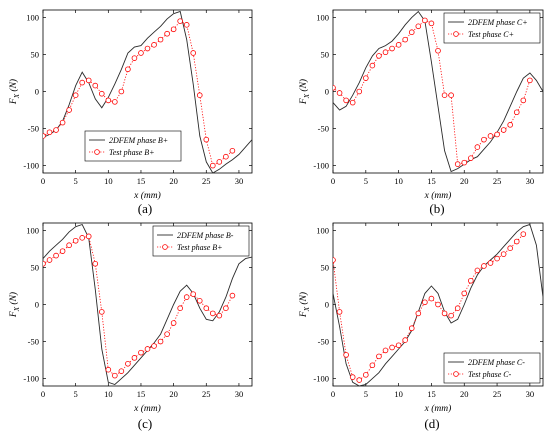 The image size is (550, 438). Describe the element at coordinates (498, 22) in the screenshot. I see `chart1-legend-label: 2DFEM phase C+` at that location.